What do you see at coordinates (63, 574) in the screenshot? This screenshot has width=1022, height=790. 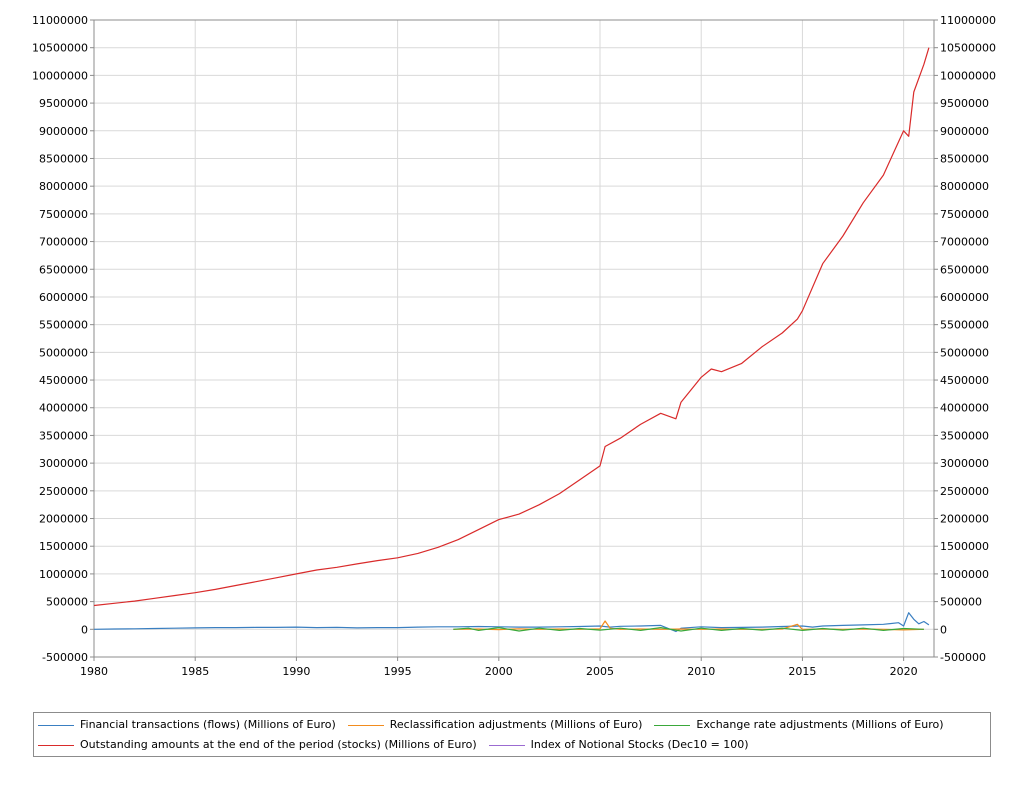 I see `y-tick-label-left: 1000000` at bounding box center [63, 574].